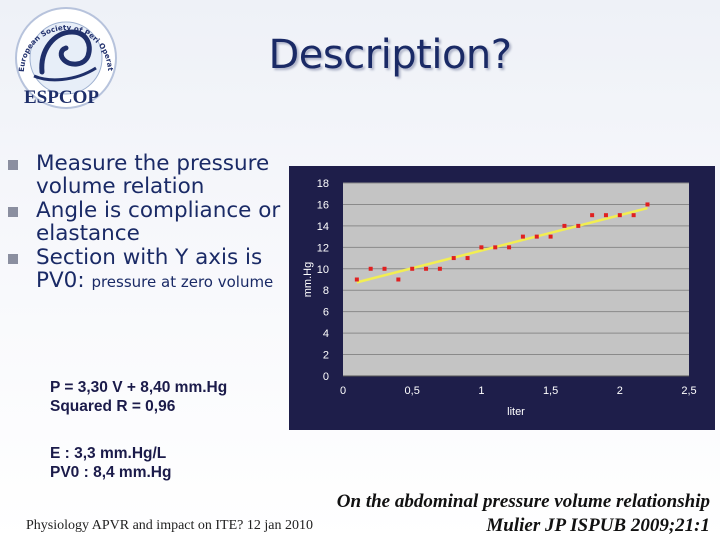 The image size is (720, 540). I want to click on bullet-text: Section with Y axis is PV0:, so click(149, 269).